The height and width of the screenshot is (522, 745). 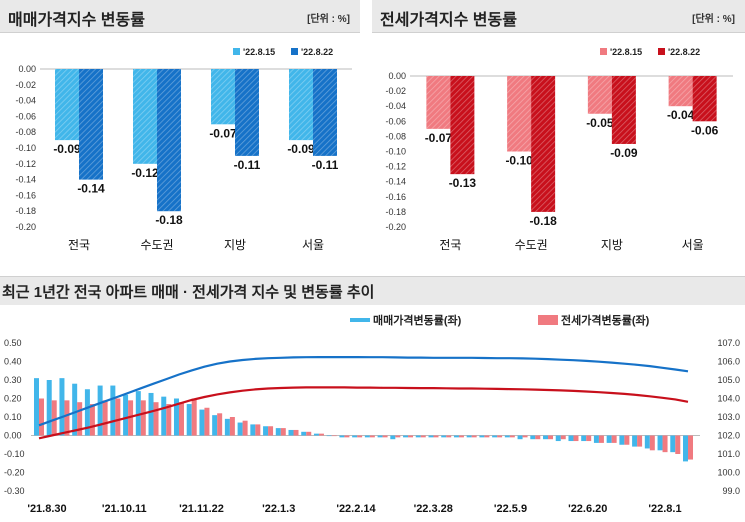 I want to click on left-axis-tick: 0.10, so click(x=13, y=417).